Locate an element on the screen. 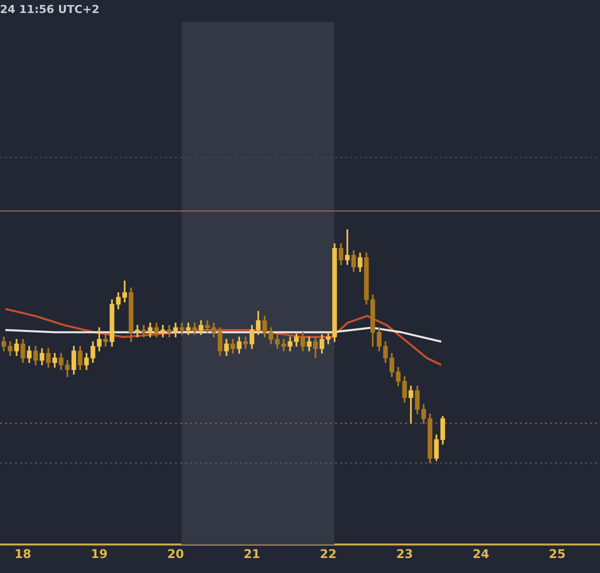  x-tick-label: 22 is located at coordinates (328, 553).